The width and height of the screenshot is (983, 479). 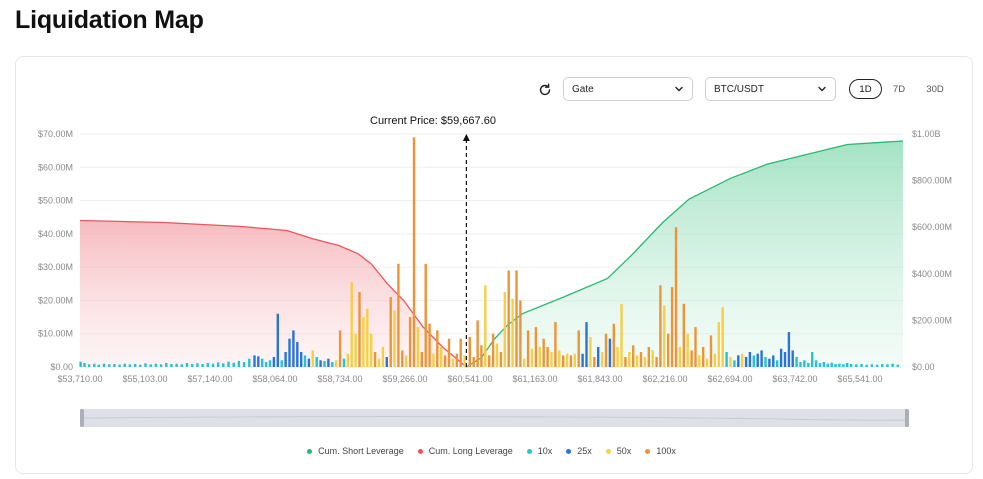 I want to click on exchange-select: Gate, so click(x=628, y=89).